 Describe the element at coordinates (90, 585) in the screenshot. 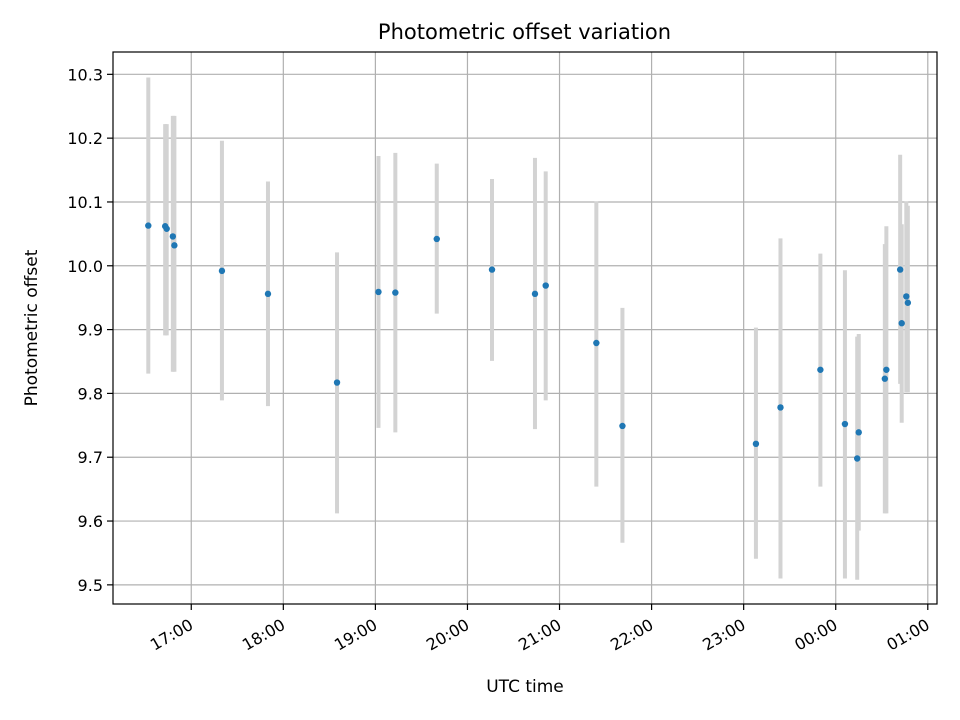

I see `y-tick-label: 9.5` at that location.